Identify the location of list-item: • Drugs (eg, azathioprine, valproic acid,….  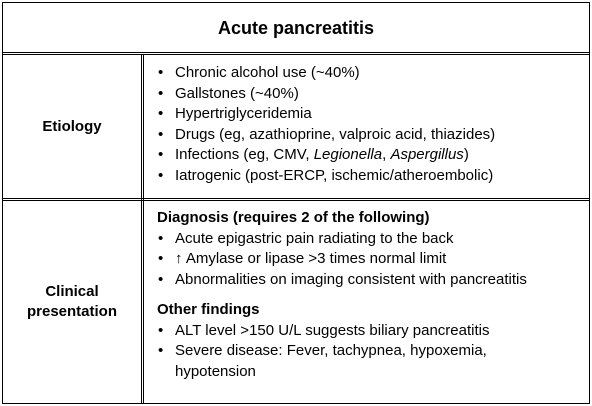
(371, 135).